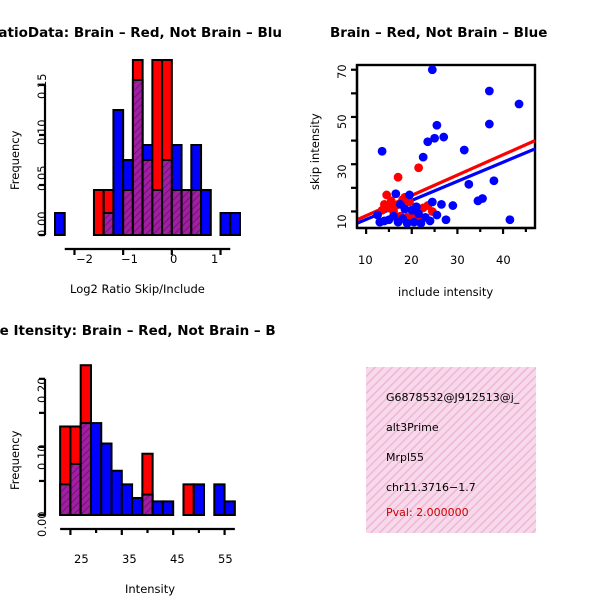 This screenshot has width=600, height=600. I want to click on scatter-xtick-0: 10, so click(365, 260).